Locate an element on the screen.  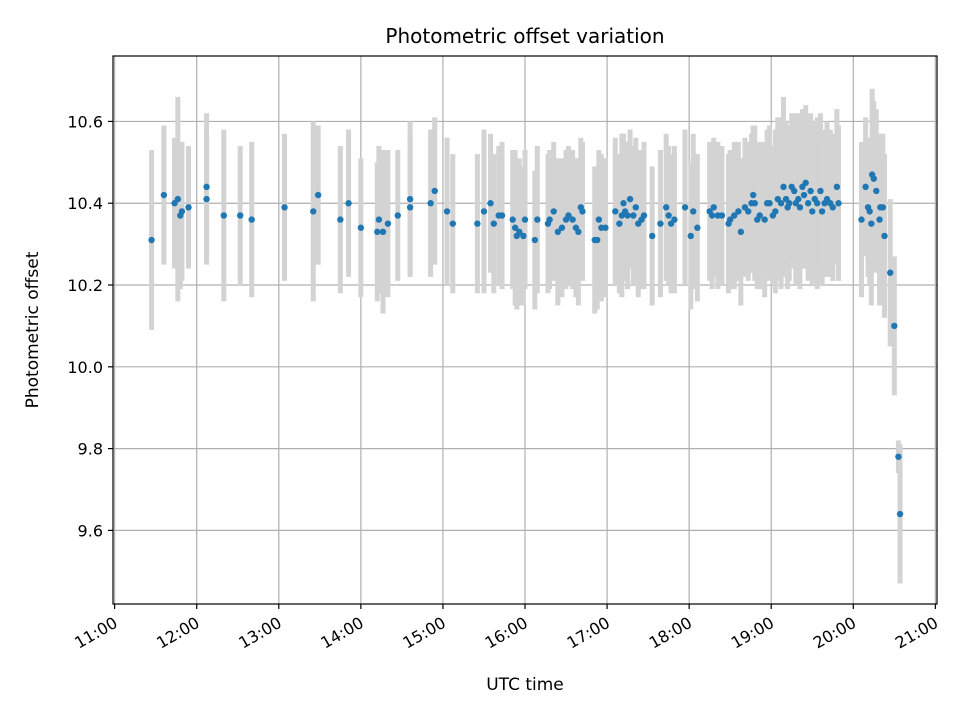
y-tick-label: 9.6 is located at coordinates (90, 530).